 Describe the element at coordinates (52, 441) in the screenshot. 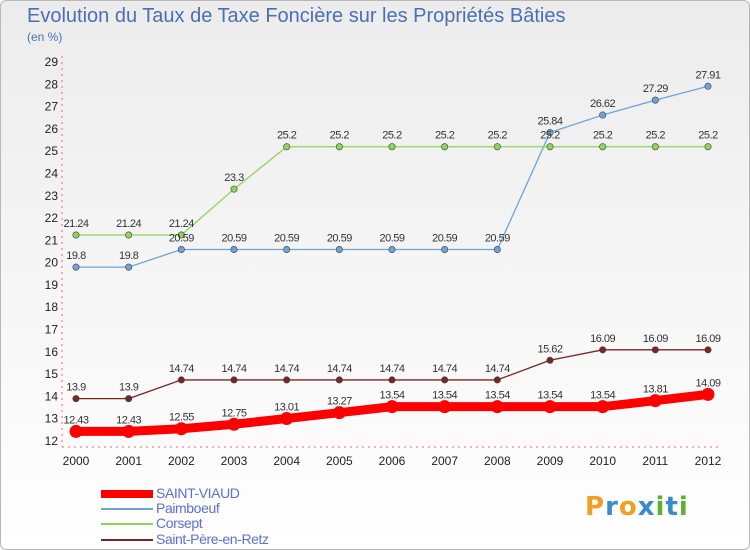

I see `y-tick-label: 12` at that location.